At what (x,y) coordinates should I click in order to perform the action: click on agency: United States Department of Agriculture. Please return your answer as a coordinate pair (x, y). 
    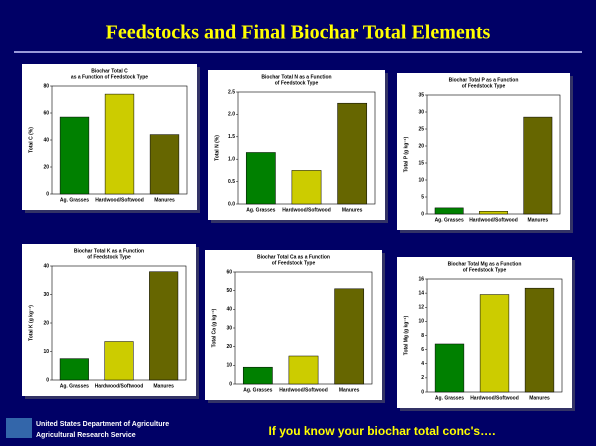
    Looking at the image, I should click on (102, 424).